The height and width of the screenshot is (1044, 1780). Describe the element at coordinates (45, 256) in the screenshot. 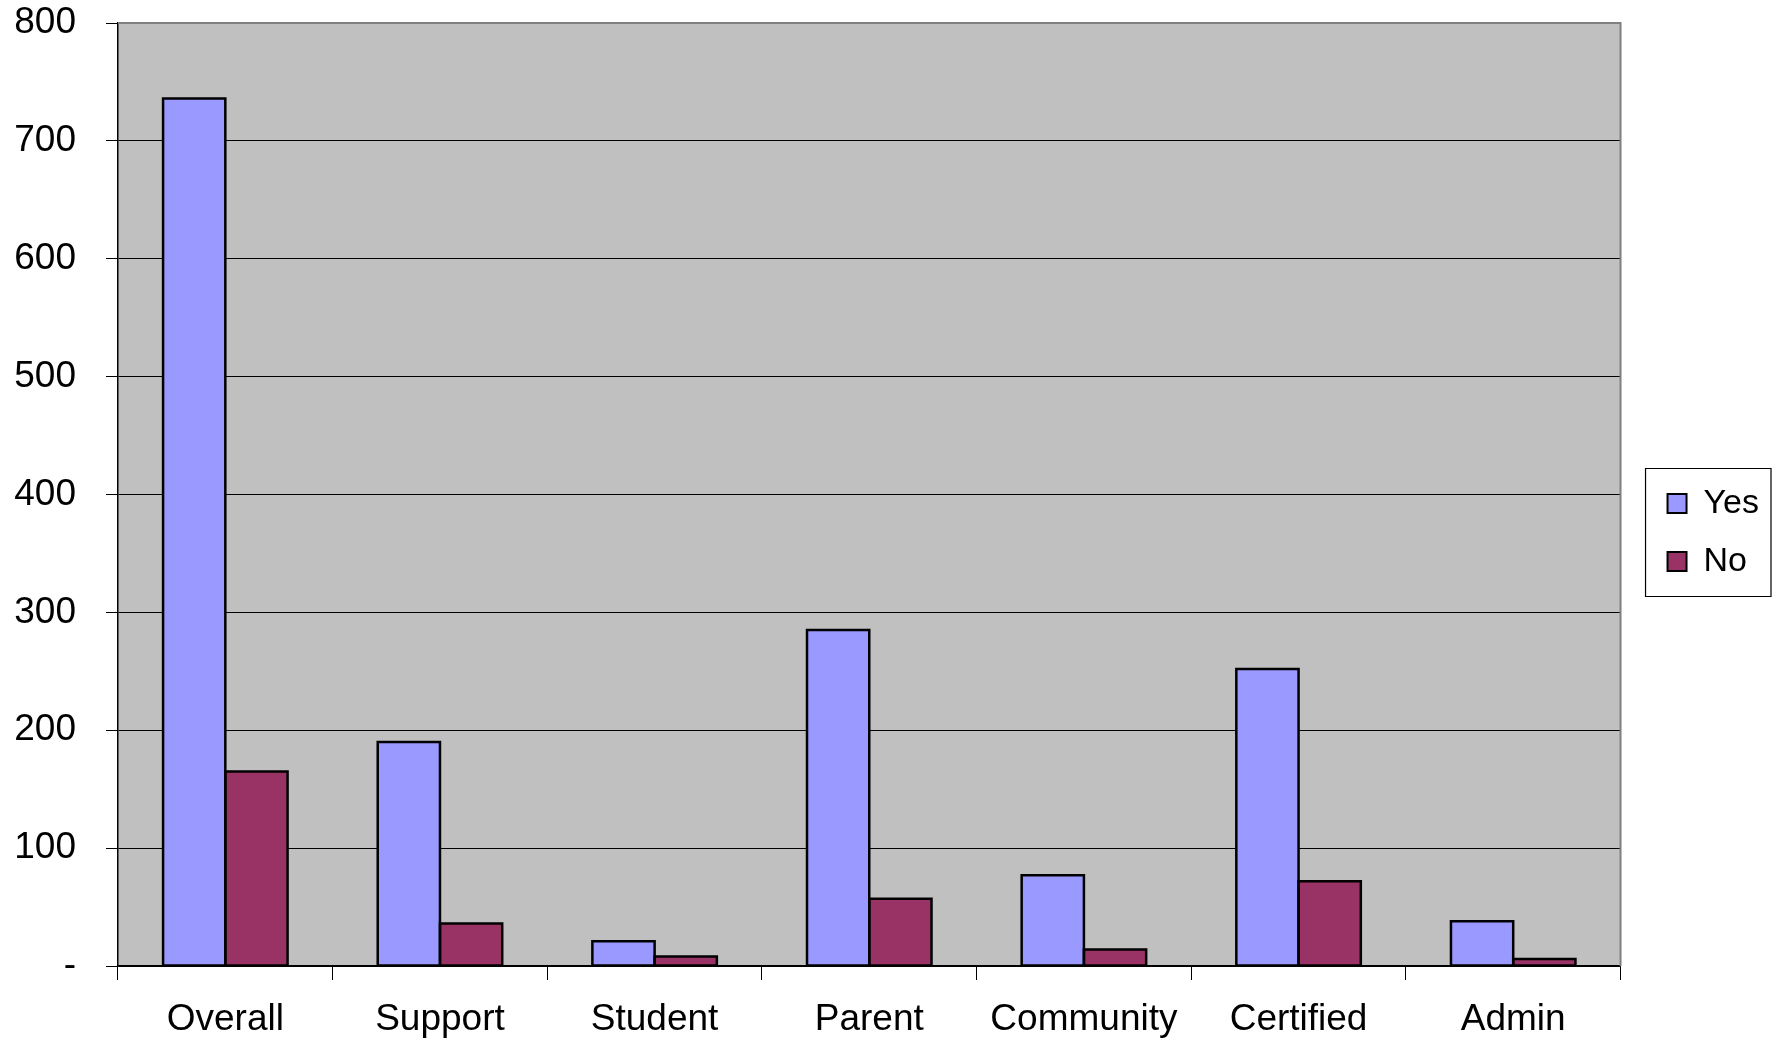

I see `y-tick-label: 600` at that location.